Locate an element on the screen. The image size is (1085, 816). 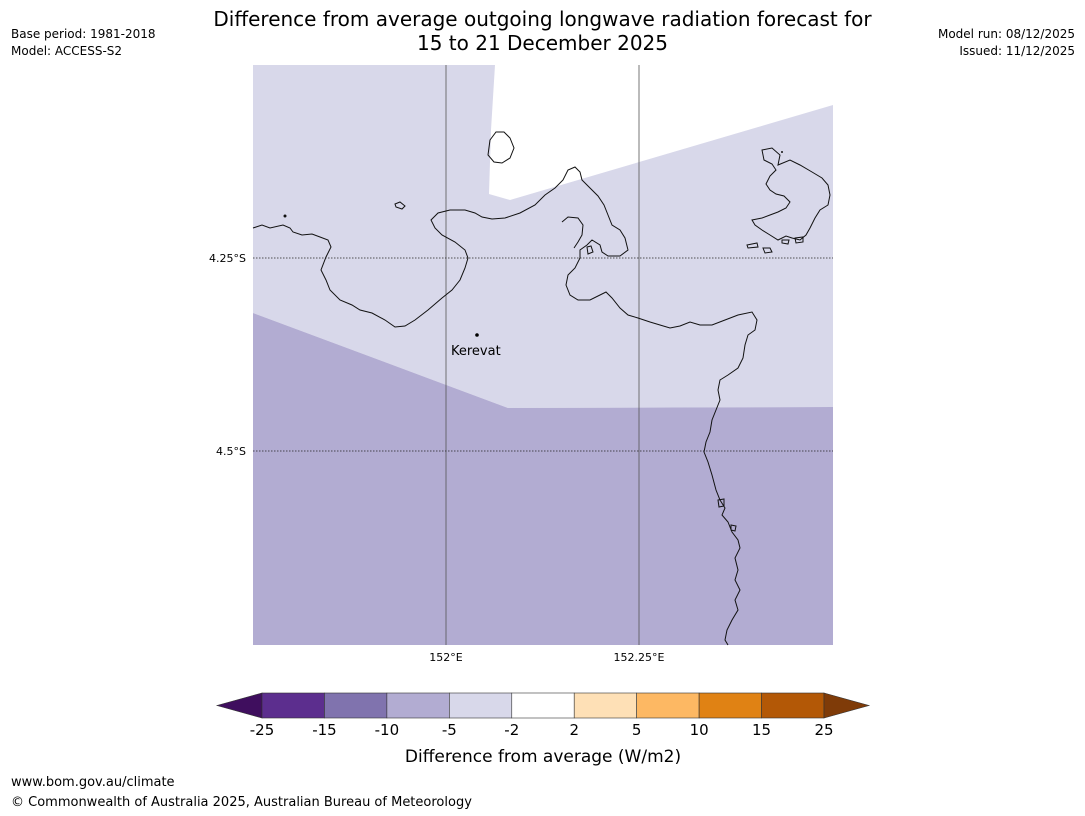
issued-text: Issued: 11/12/2025 is located at coordinates (1017, 51).